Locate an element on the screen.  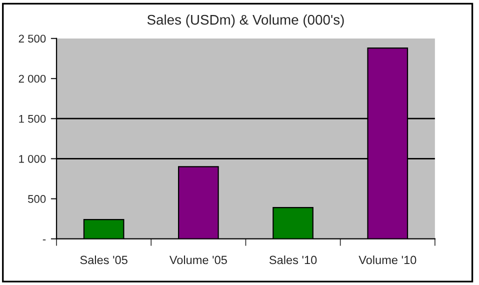
y-tick-label: 1 000 is located at coordinates (32, 158).